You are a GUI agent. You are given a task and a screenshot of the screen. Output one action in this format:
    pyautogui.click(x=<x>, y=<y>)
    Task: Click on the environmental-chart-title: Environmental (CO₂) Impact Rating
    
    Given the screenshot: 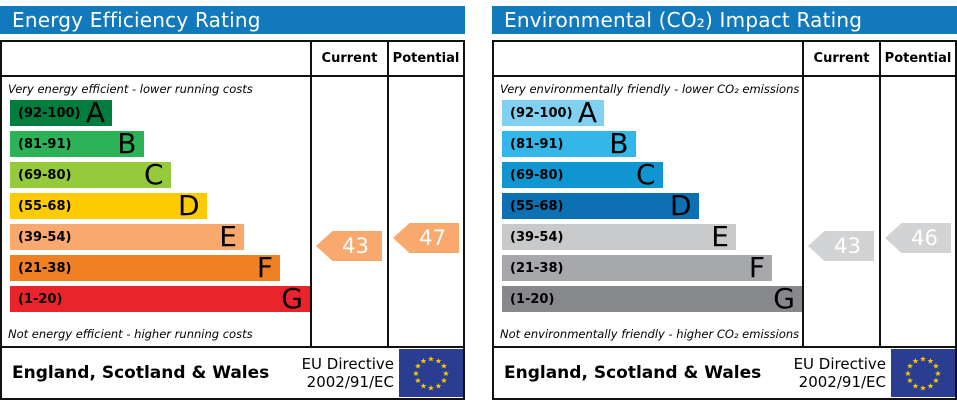 What is the action you would take?
    pyautogui.click(x=683, y=20)
    